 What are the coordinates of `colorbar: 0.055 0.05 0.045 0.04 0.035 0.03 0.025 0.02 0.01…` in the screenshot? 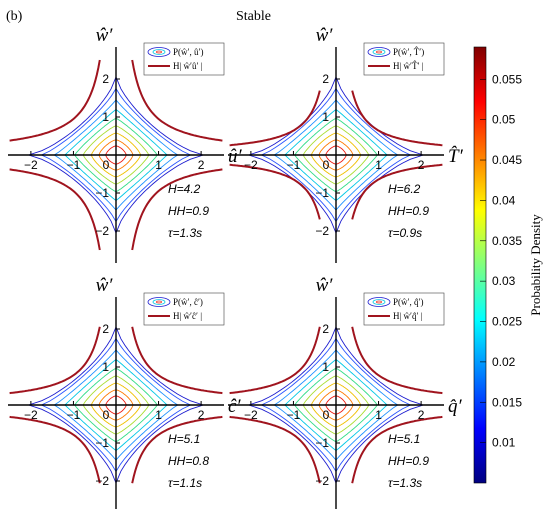 It's located at (508, 265).